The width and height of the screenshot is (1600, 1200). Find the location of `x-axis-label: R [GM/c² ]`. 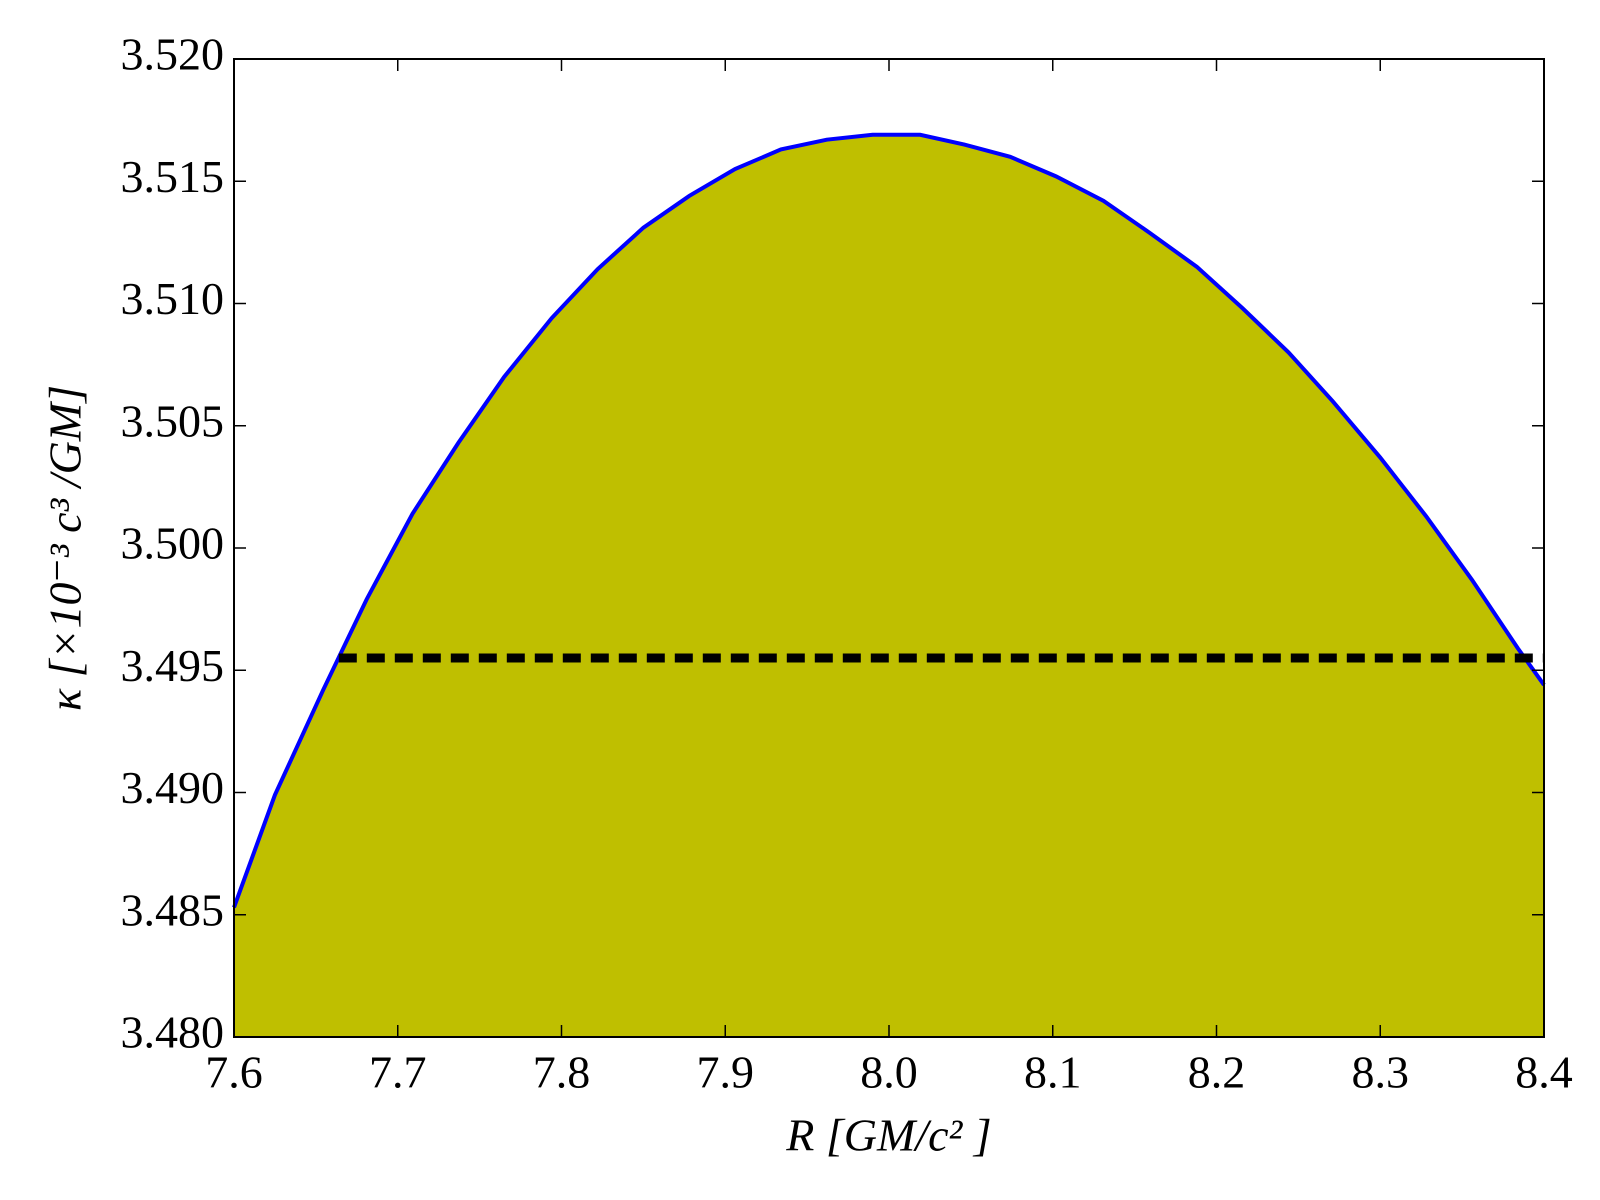

x-axis-label: R [GM/c² ] is located at coordinates (888, 1135).